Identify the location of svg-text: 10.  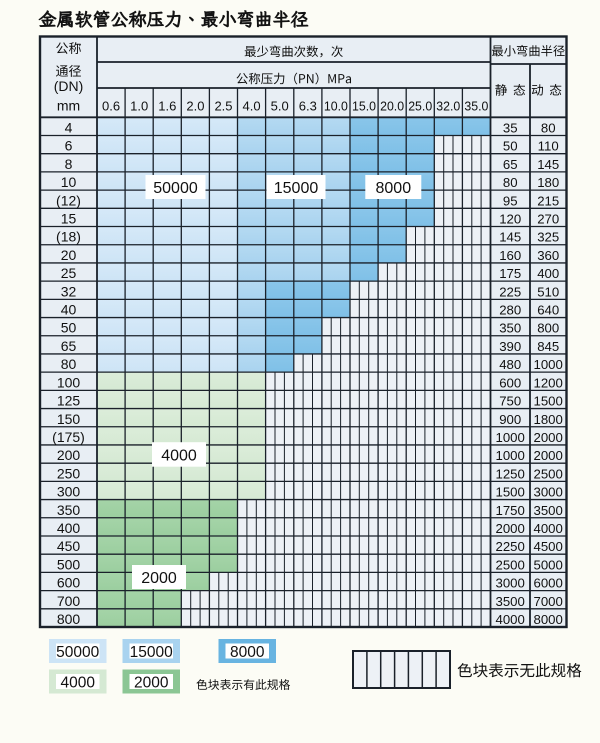
(69, 182).